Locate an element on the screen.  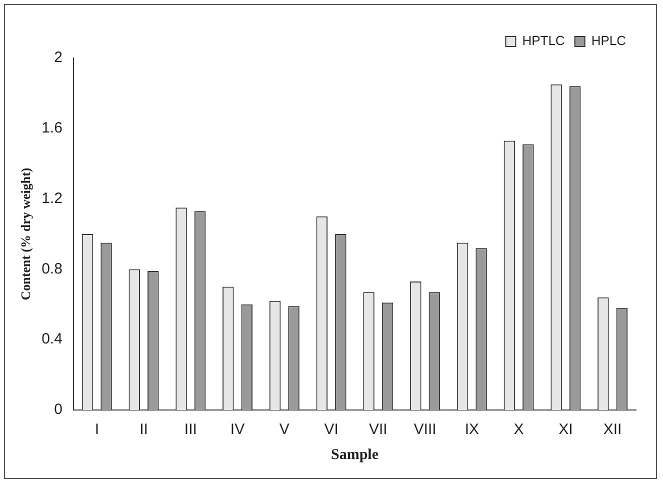
x-tick-label: VI is located at coordinates (331, 429).